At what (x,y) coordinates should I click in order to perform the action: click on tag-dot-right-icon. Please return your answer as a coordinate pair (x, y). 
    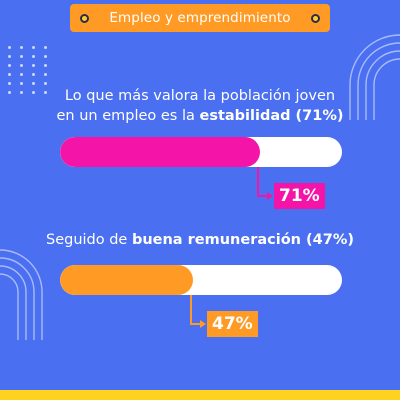
    Looking at the image, I should click on (315, 18).